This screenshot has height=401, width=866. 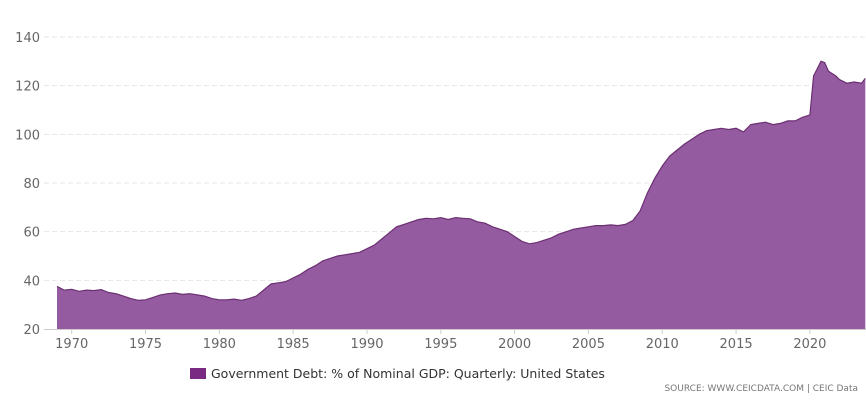 I want to click on x-tick-label: 2020, so click(x=809, y=344).